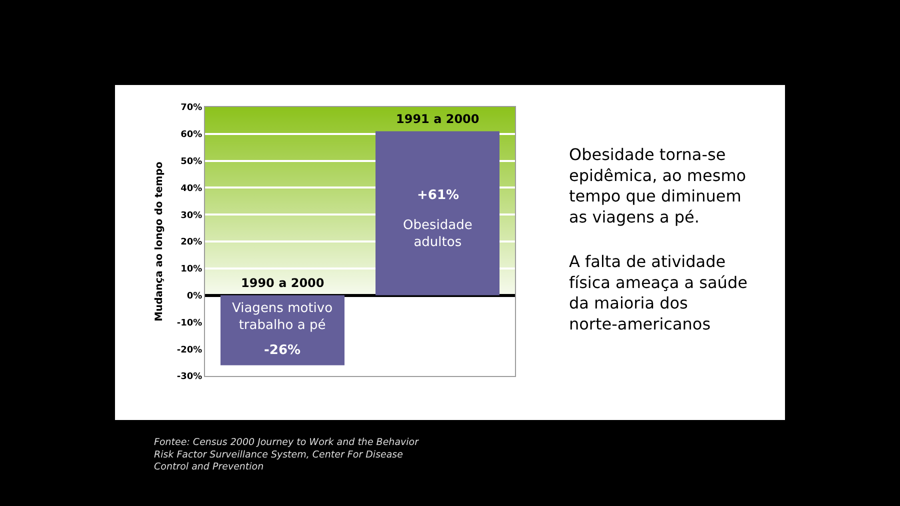 This screenshot has height=506, width=900. What do you see at coordinates (657, 185) in the screenshot?
I see `text: Obesidade torna-se epidêmica, ao mesmo tempo que diminuem as viagens a pé.` at bounding box center [657, 185].